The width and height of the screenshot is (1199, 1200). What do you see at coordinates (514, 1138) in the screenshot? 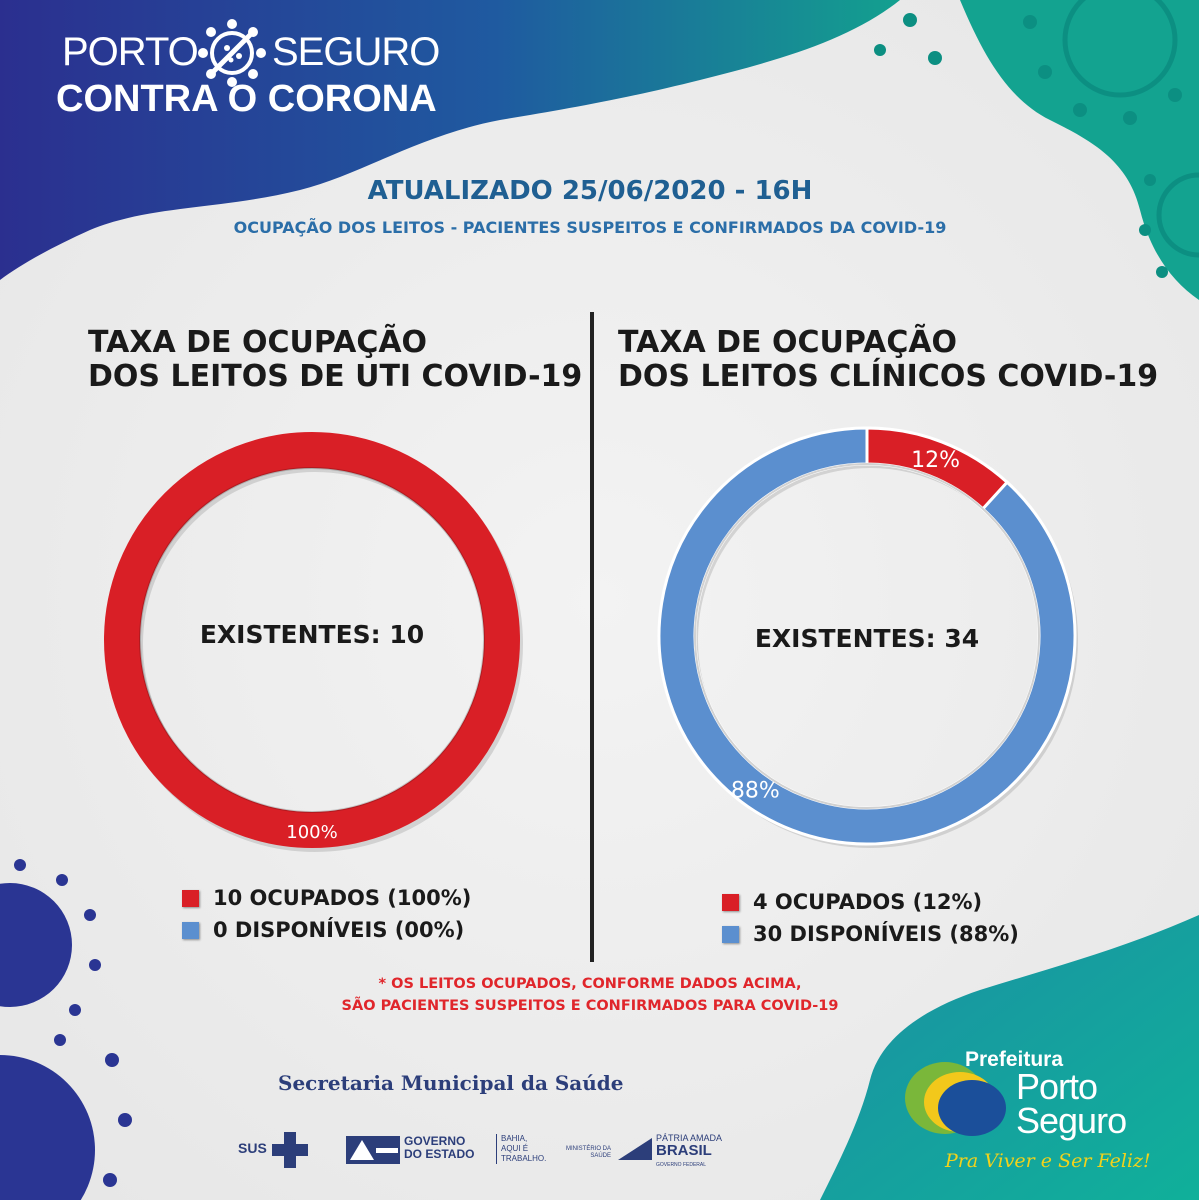
I see `bahia-line1: BAHIA,` at bounding box center [514, 1138].